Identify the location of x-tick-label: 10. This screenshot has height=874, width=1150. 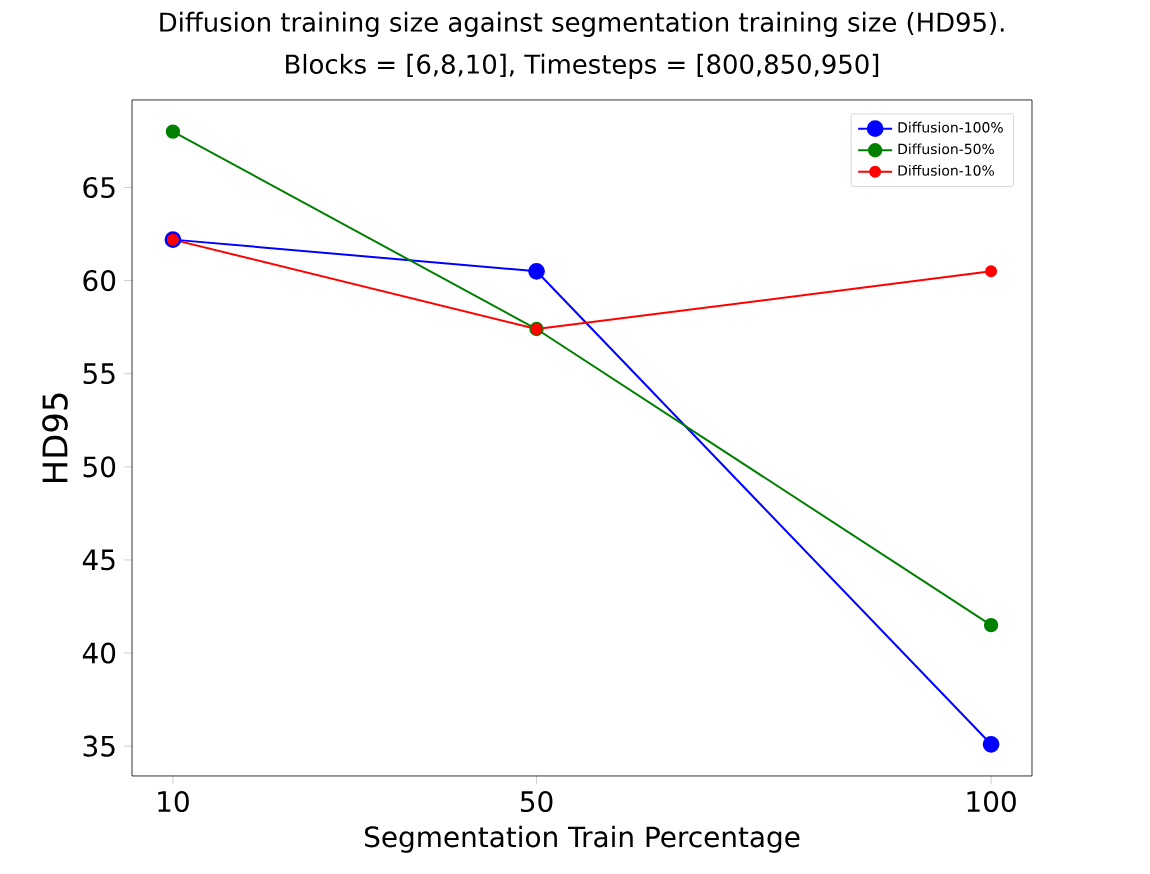
(173, 802).